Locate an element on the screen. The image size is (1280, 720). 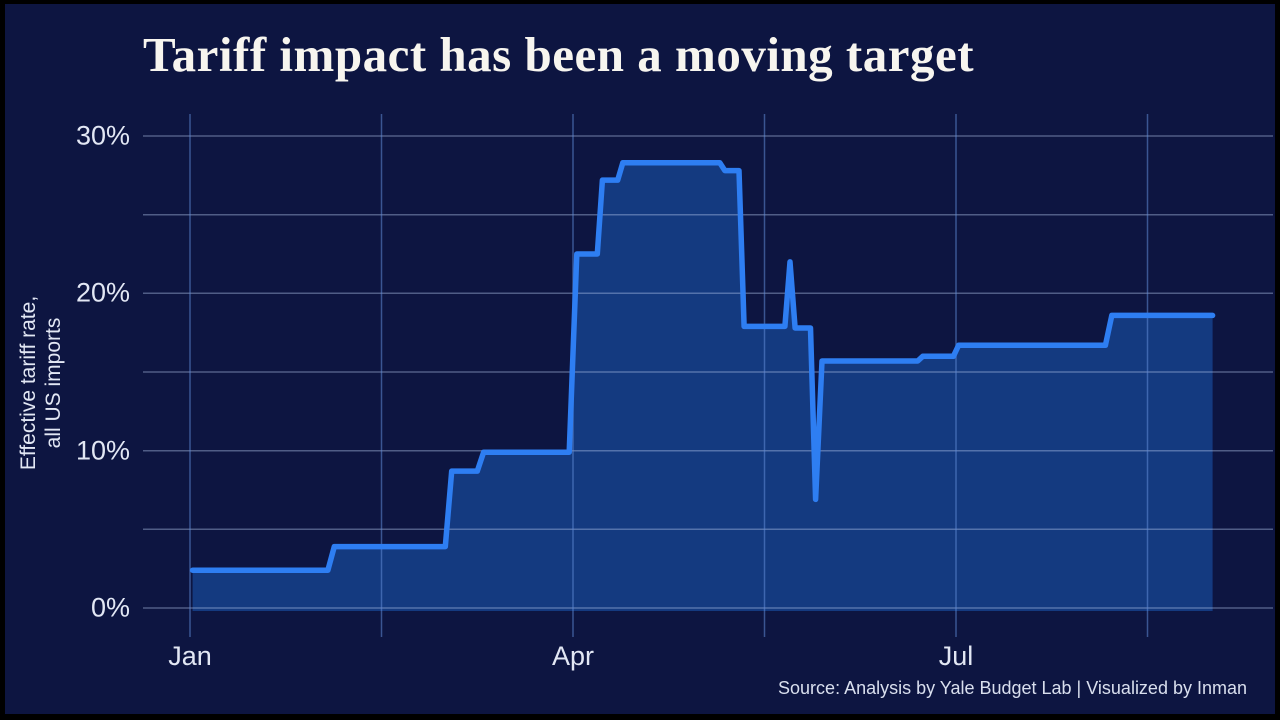
chart-title: Tariff impact has been a moving target is located at coordinates (559, 54).